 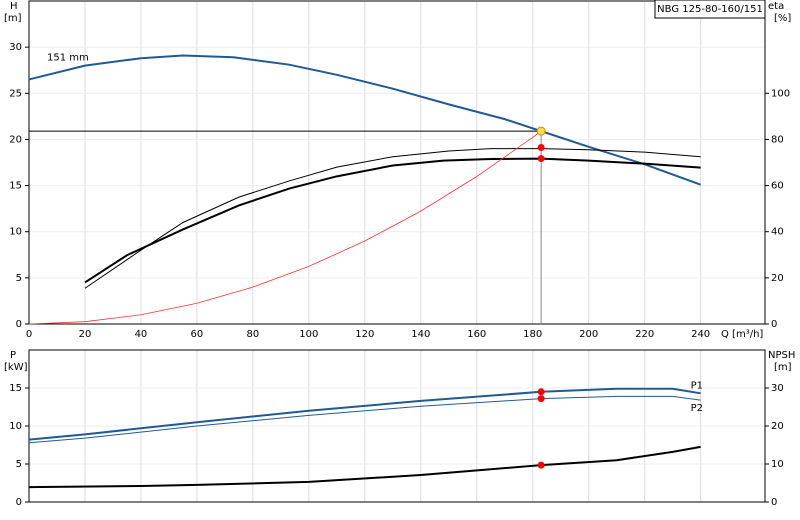 What do you see at coordinates (777, 388) in the screenshot?
I see `y2-tick-label: 30` at bounding box center [777, 388].